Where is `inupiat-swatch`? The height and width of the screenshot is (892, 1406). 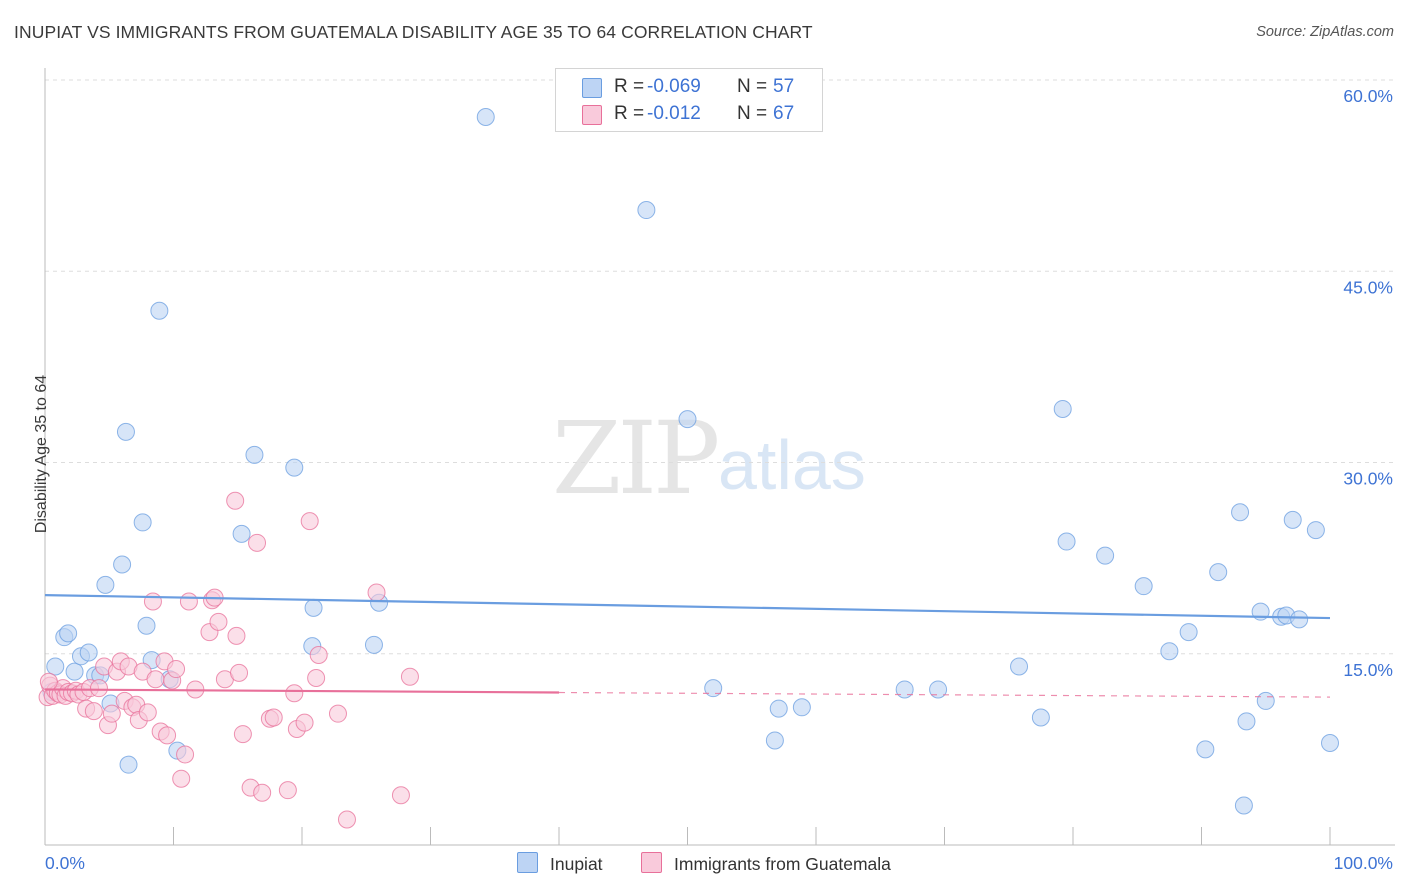
inupiat-swatch is located at coordinates (592, 88).